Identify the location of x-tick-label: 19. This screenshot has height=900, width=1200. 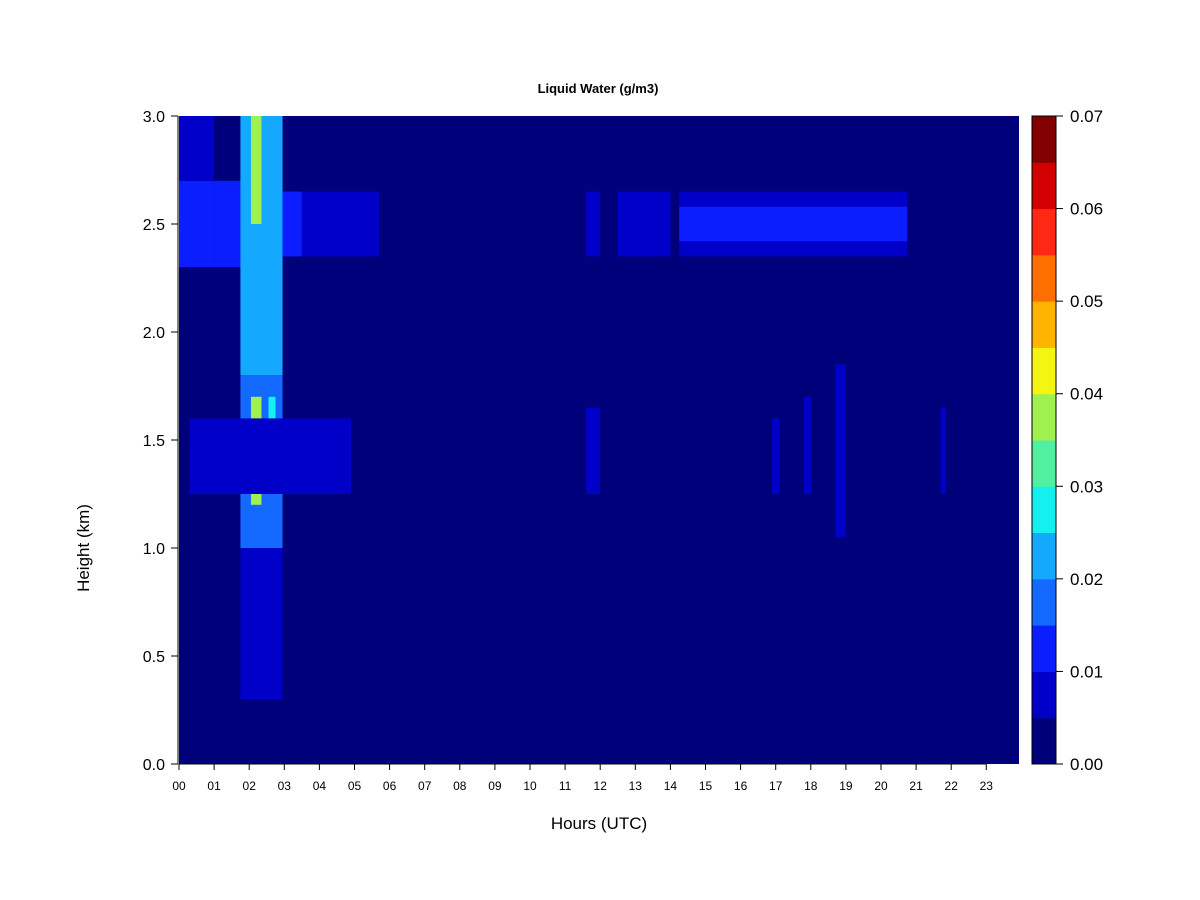
(846, 786).